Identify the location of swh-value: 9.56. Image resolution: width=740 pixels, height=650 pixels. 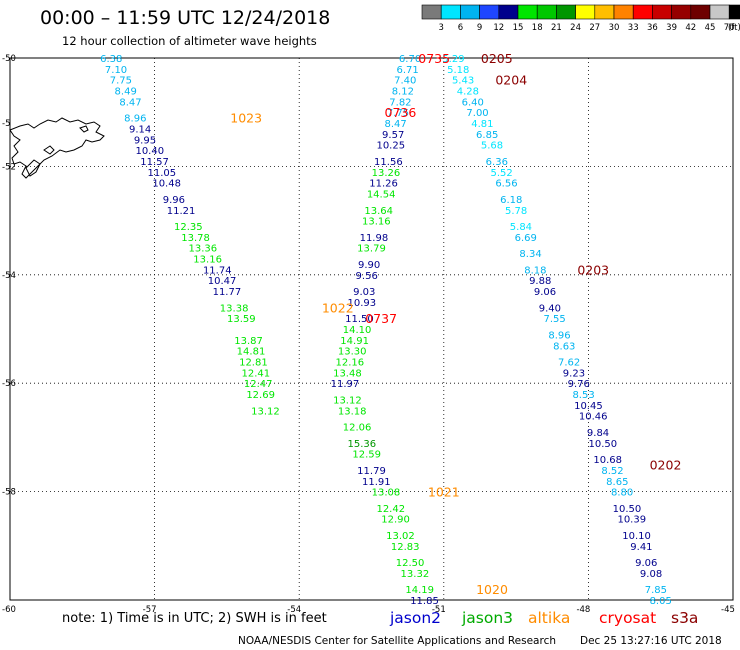
(367, 276).